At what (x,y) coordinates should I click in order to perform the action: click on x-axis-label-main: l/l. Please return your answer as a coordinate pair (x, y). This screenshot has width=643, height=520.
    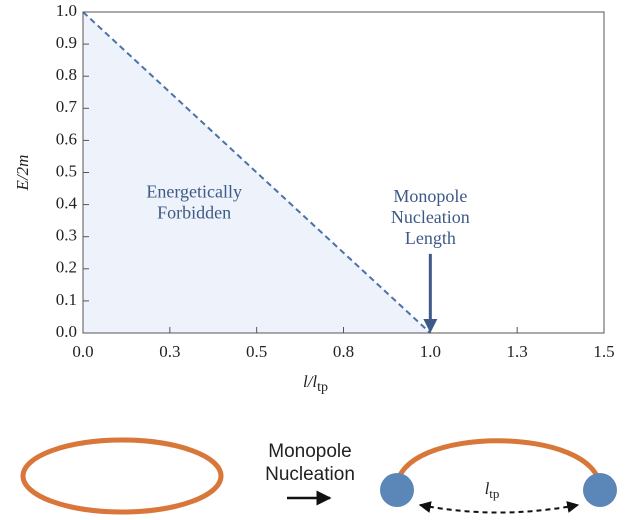
    Looking at the image, I should click on (310, 381).